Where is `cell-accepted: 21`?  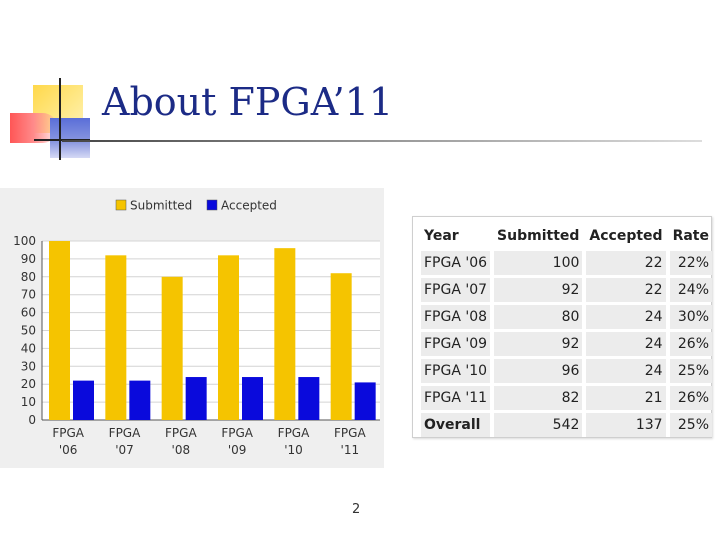 cell-accepted: 21 is located at coordinates (626, 398).